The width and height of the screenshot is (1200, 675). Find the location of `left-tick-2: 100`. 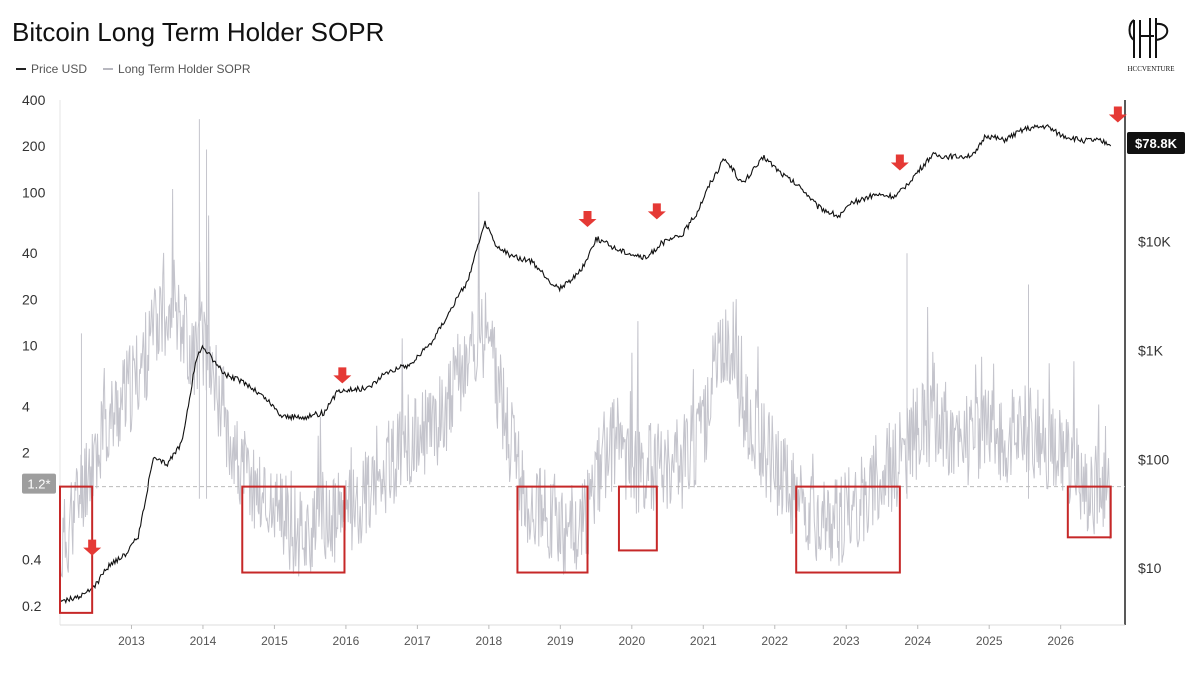

left-tick-2: 100 is located at coordinates (34, 192).